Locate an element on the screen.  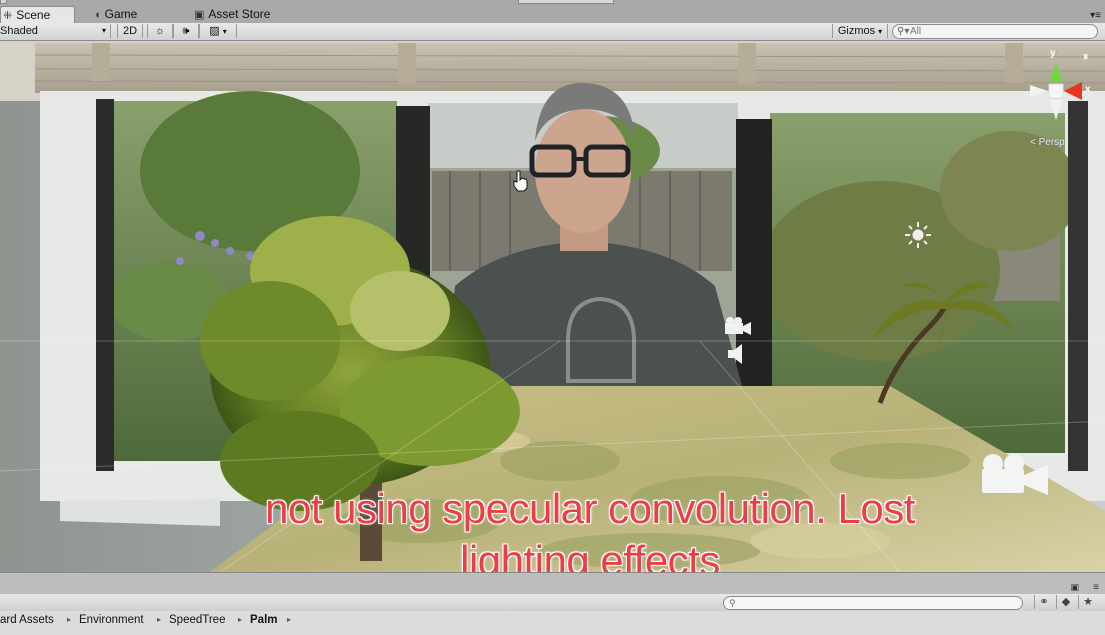
audio-toggle: 🕪 is located at coordinates (186, 31).